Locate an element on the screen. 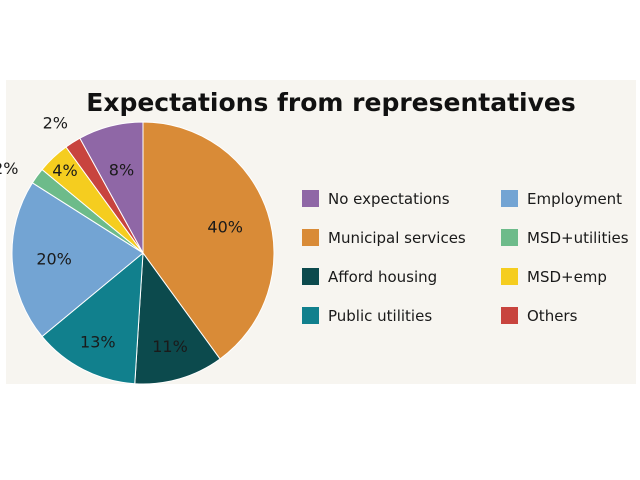  slice-label-public-utilities: 13% is located at coordinates (98, 342).